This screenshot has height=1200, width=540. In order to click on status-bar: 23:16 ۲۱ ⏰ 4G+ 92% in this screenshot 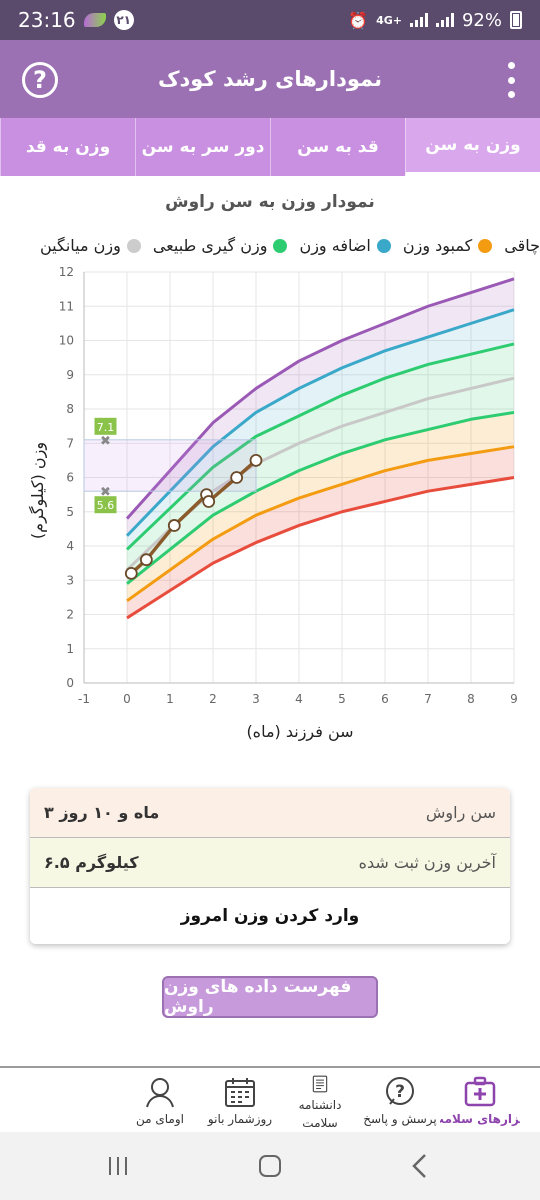, I will do `click(270, 20)`.